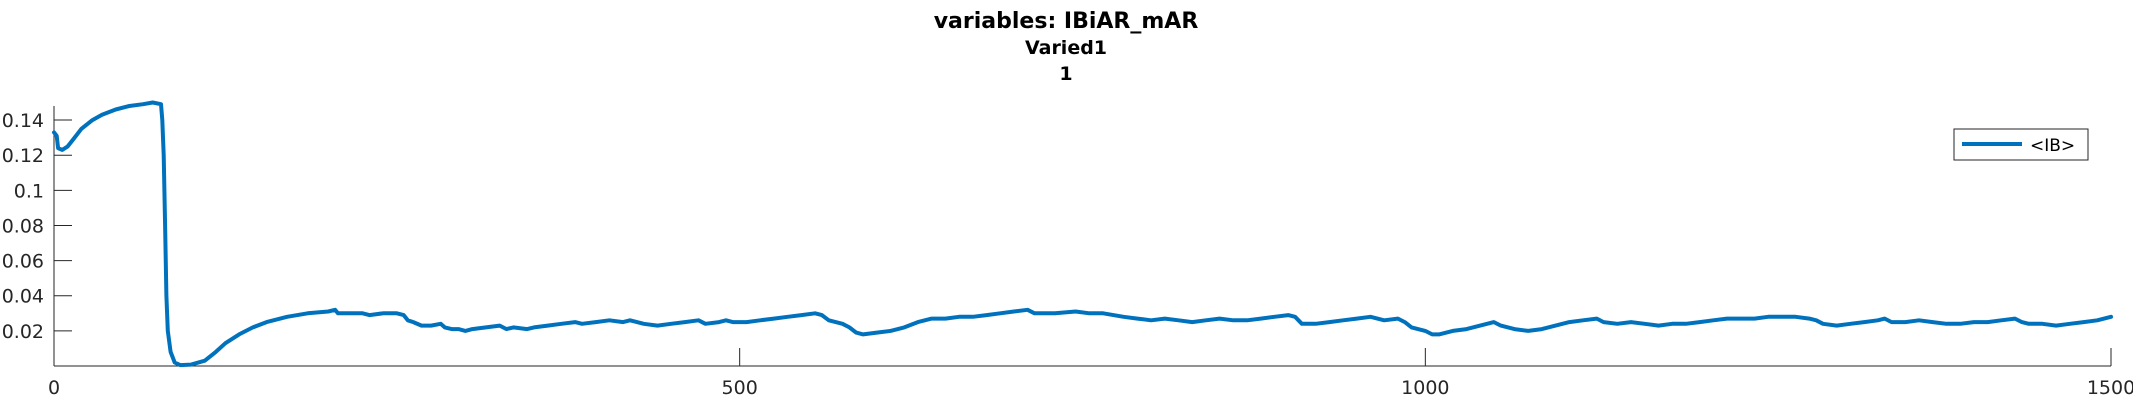 Image resolution: width=2133 pixels, height=400 pixels. What do you see at coordinates (2052, 146) in the screenshot?
I see `legend-label-ib: <IB>` at bounding box center [2052, 146].